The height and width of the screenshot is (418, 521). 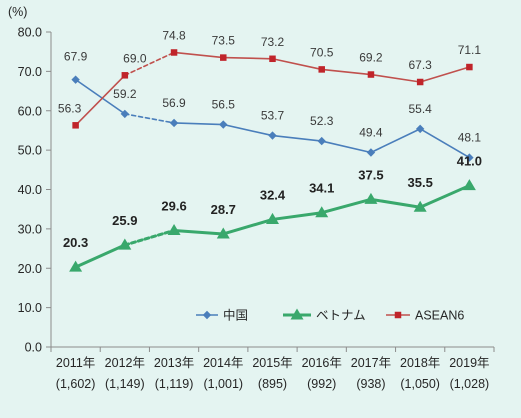 What do you see at coordinates (124, 220) in the screenshot?
I see `series-vietnam-data-label: 25.9` at bounding box center [124, 220].